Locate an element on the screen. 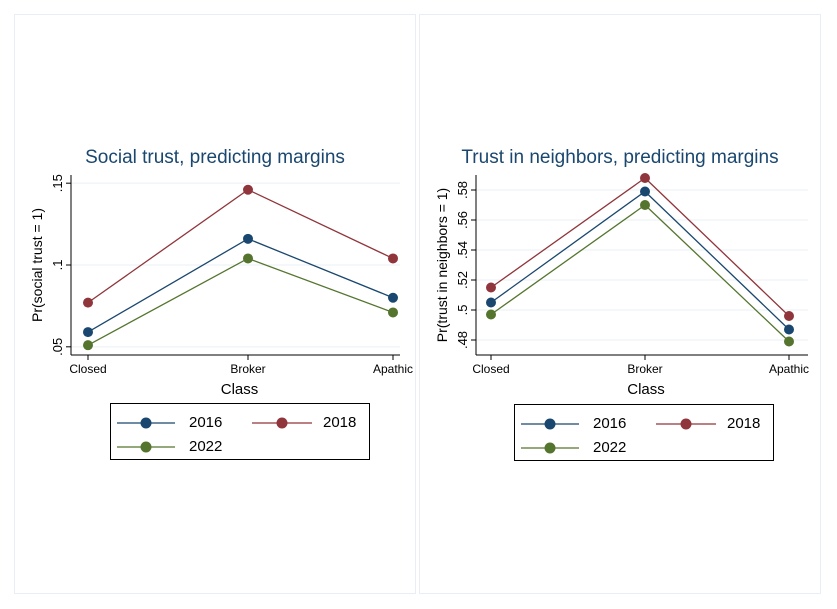 Image resolution: width=837 pixels, height=609 pixels. chart-title: Trust in neighbors, predicting margins is located at coordinates (620, 157).